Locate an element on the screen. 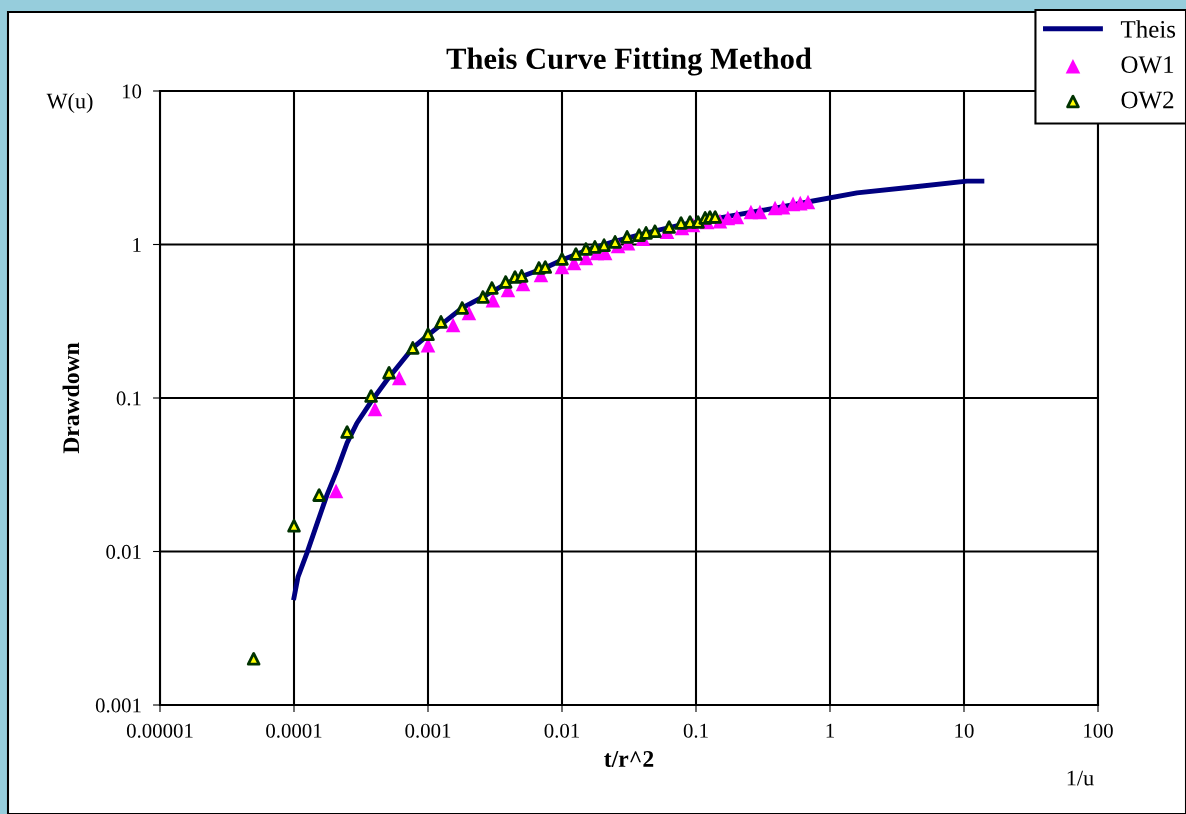 Image resolution: width=1186 pixels, height=814 pixels. legend-label: OW2 is located at coordinates (1147, 100).